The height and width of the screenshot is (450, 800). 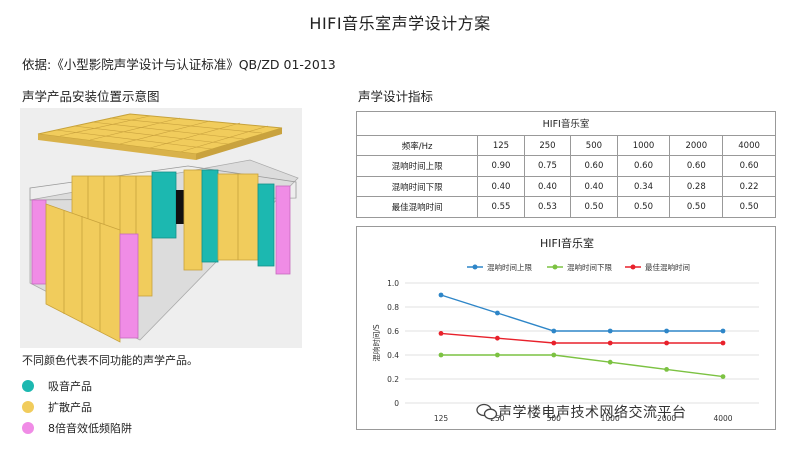 I want to click on y-tick-label: 0.4, so click(x=393, y=355).